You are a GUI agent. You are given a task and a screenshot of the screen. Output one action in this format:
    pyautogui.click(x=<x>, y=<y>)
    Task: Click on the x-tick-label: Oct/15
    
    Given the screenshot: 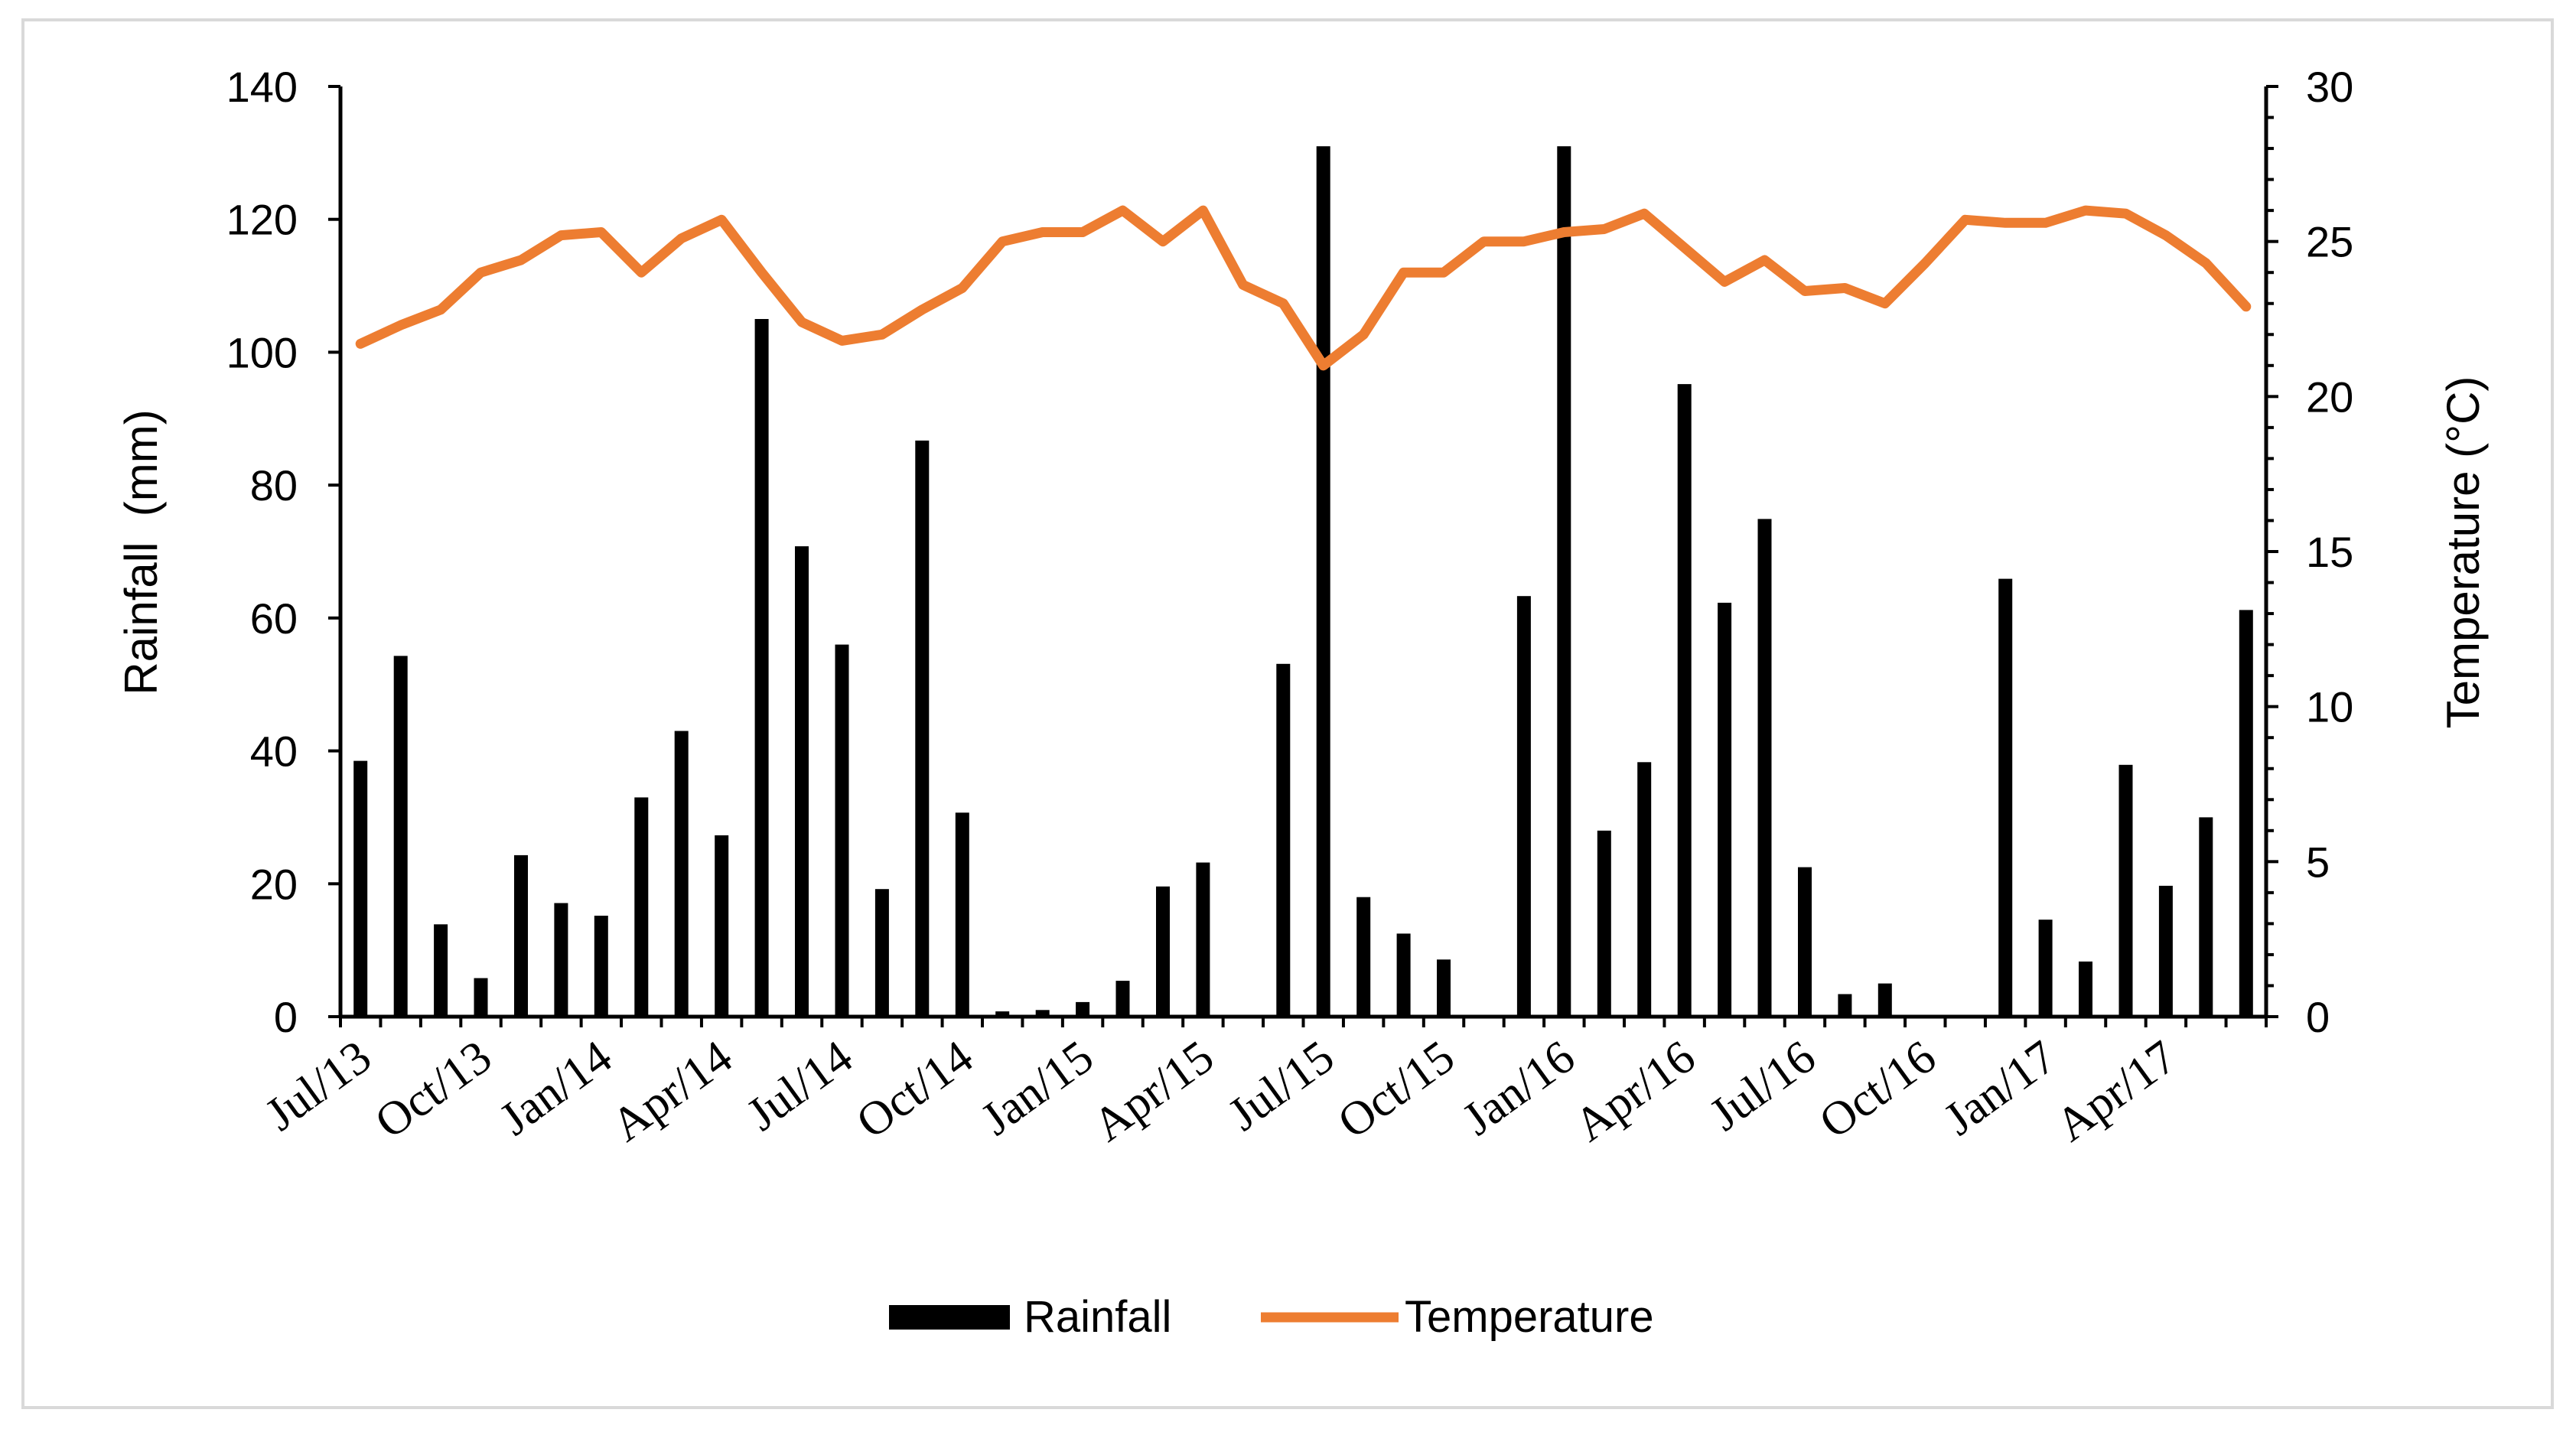 What is the action you would take?
    pyautogui.click(x=1397, y=1089)
    